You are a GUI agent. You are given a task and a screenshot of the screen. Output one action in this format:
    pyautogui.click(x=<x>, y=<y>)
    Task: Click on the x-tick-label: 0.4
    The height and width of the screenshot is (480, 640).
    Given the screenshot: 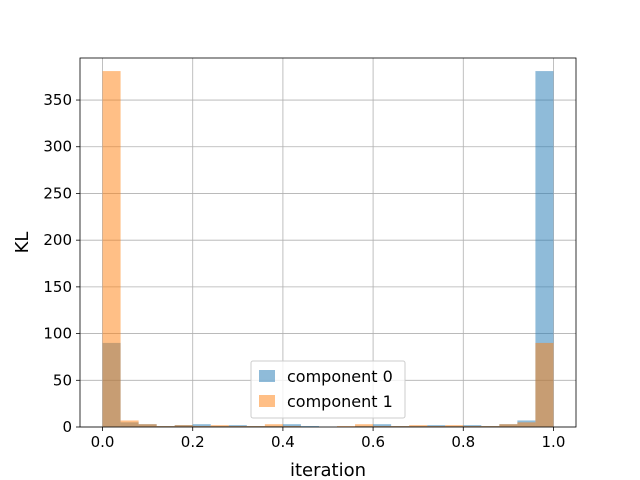 What is the action you would take?
    pyautogui.click(x=283, y=442)
    